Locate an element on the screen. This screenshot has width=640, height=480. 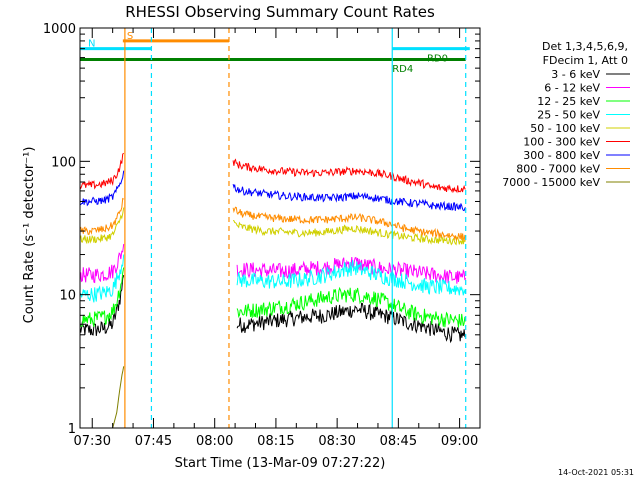
y-axis-label: Count Rate (s⁻¹ detector⁻¹) is located at coordinates (29, 235).